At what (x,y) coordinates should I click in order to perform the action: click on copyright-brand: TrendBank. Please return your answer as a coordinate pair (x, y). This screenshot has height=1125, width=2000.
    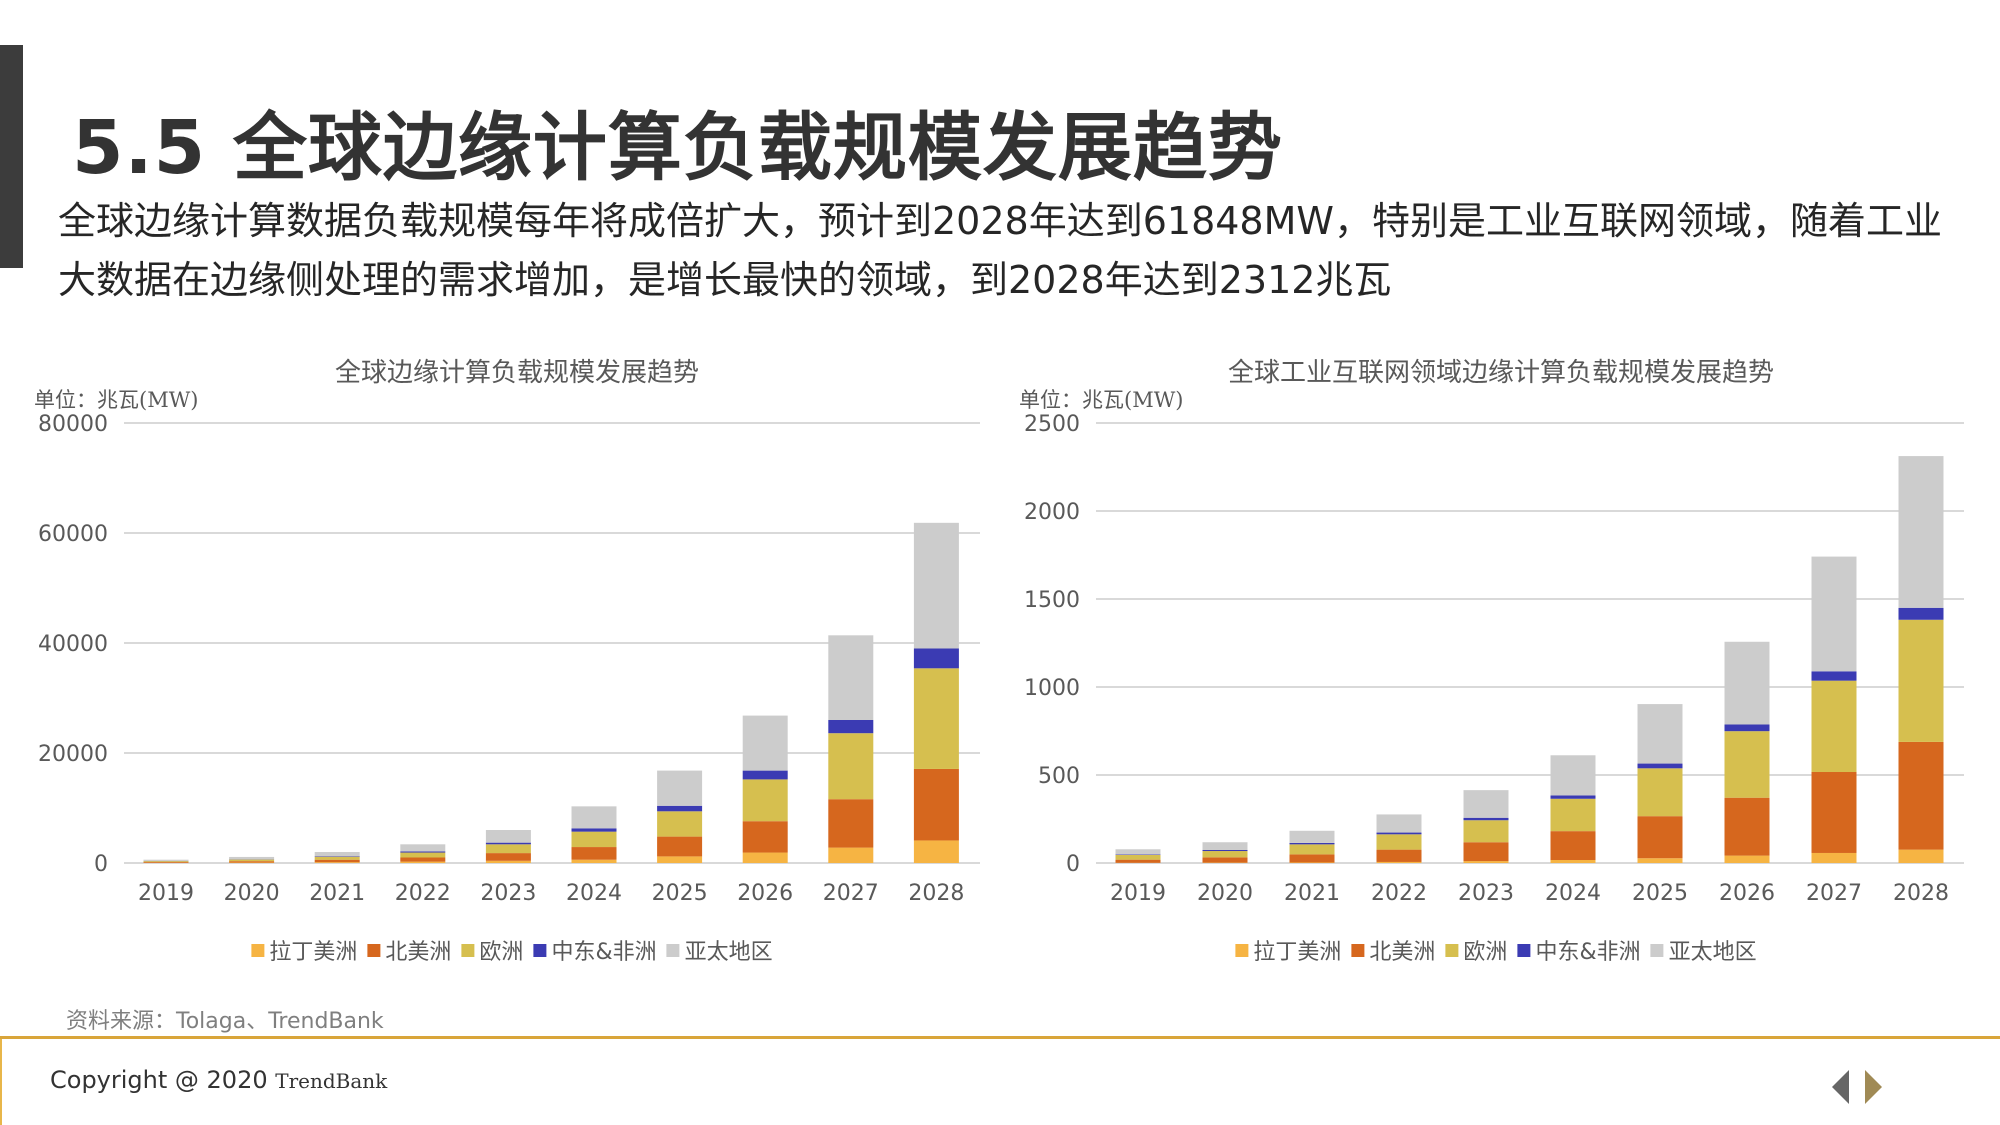
    Looking at the image, I should click on (331, 1081).